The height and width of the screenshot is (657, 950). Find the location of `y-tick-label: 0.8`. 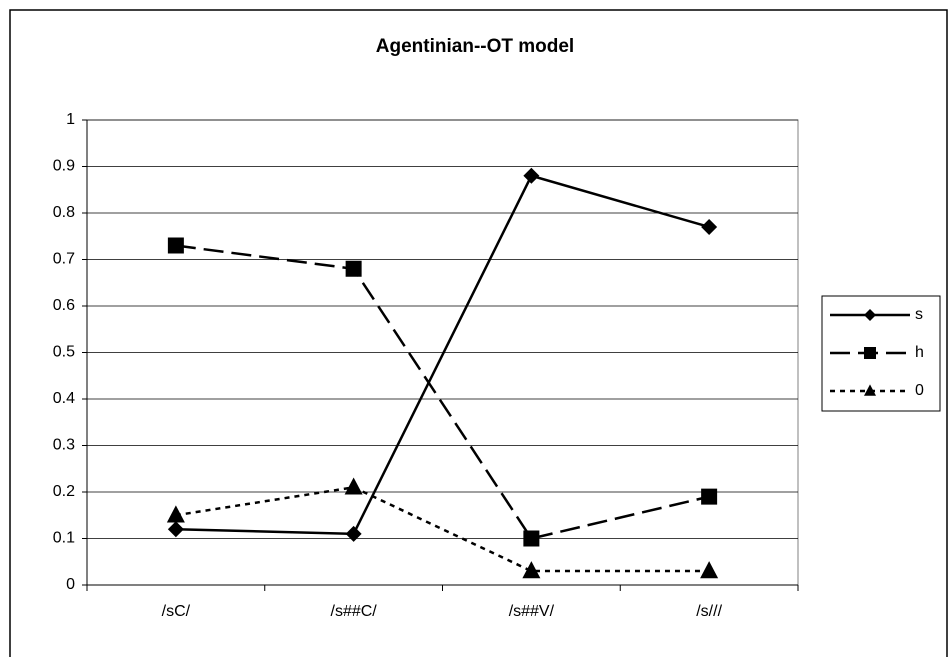

y-tick-label: 0.8 is located at coordinates (64, 212).